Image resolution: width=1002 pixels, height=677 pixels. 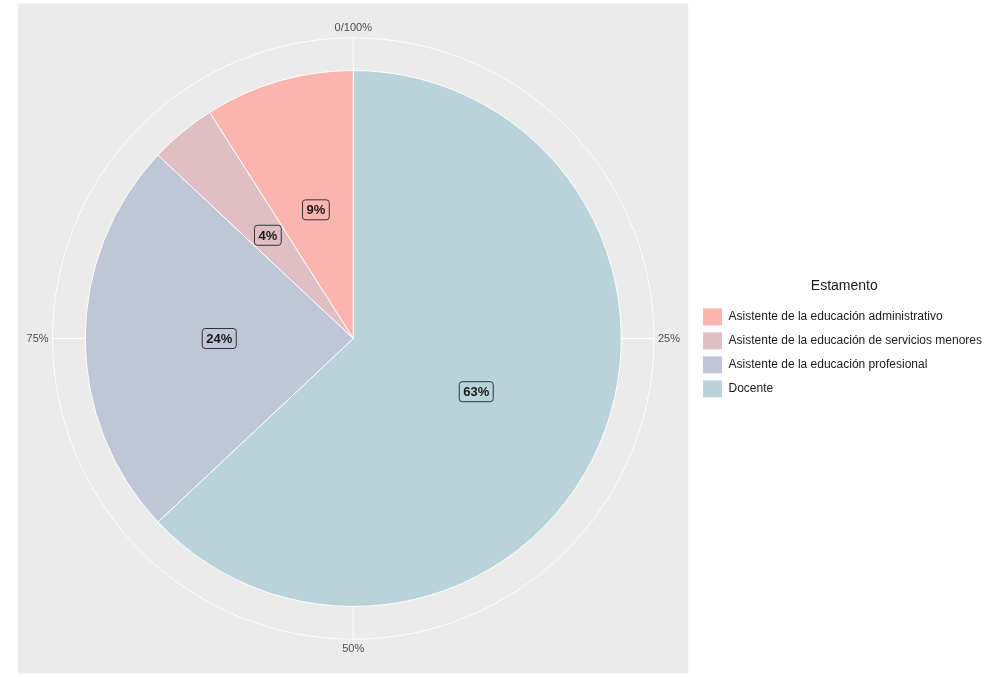 What do you see at coordinates (835, 316) in the screenshot?
I see `legend-label: Asistente de la educación administrativo` at bounding box center [835, 316].